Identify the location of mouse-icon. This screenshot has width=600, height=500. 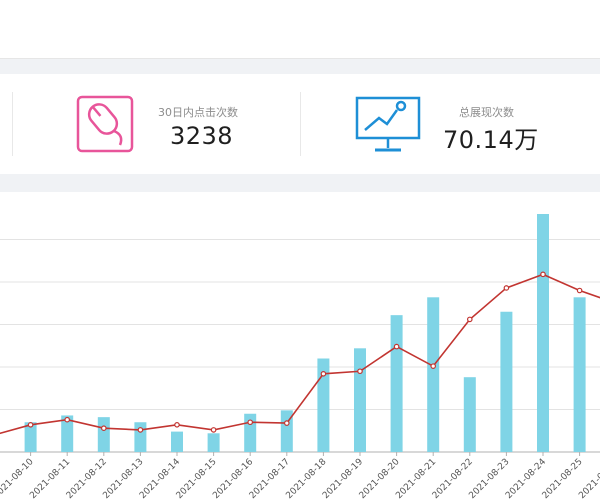
(105, 126).